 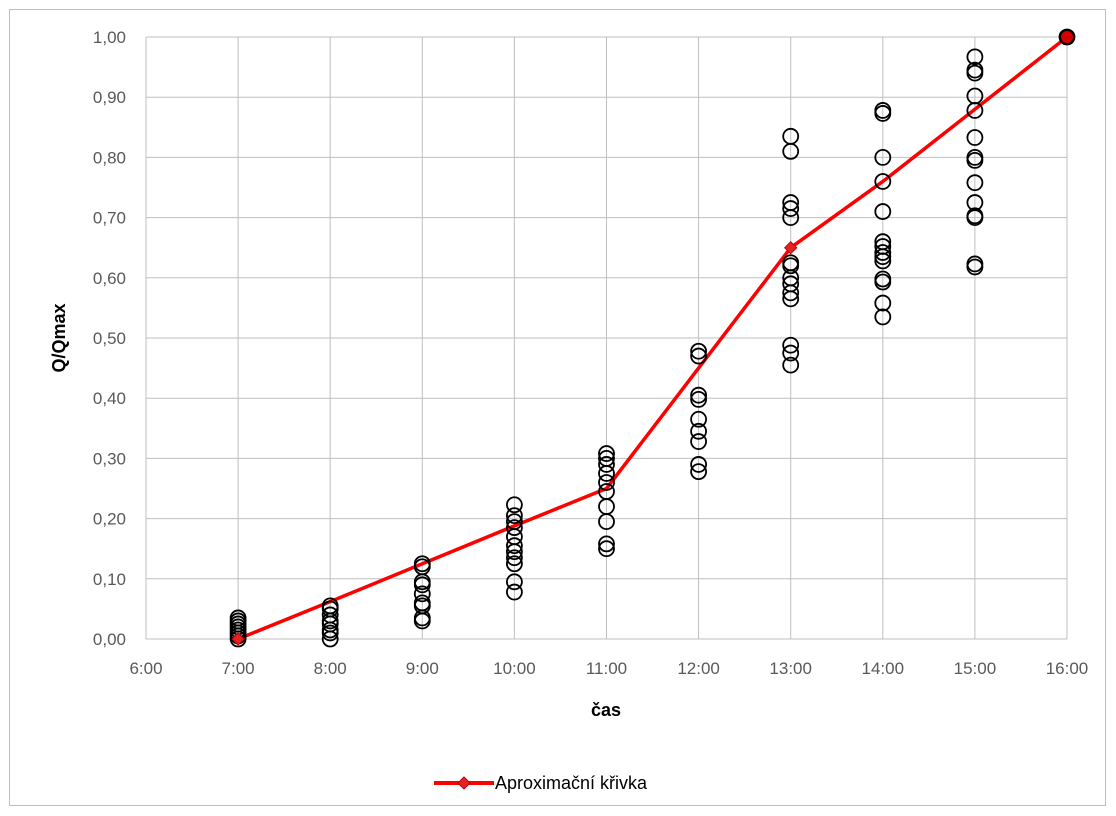 I want to click on y-tick-label: 0,20, so click(x=109, y=519).